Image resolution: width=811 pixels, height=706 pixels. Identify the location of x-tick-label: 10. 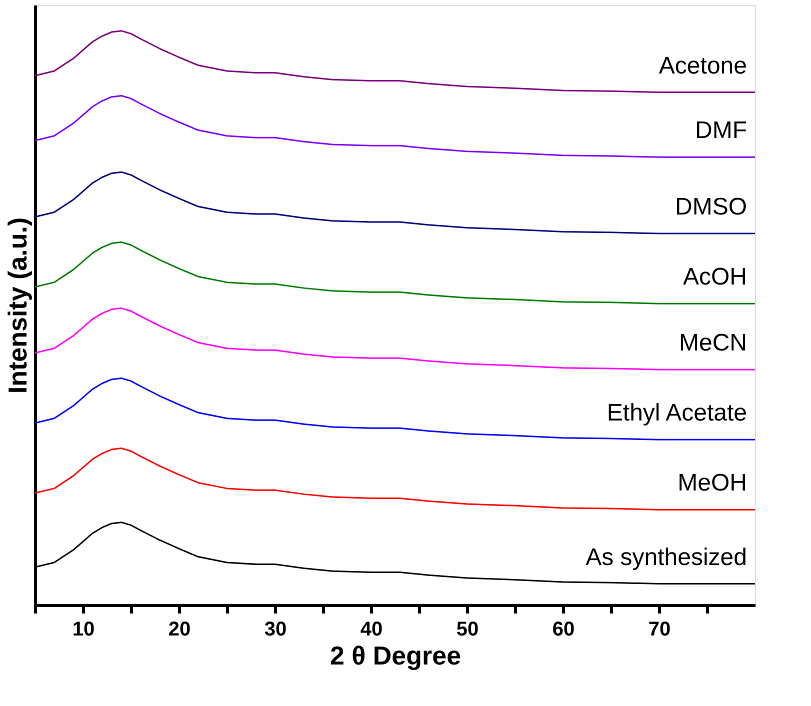
(83, 629).